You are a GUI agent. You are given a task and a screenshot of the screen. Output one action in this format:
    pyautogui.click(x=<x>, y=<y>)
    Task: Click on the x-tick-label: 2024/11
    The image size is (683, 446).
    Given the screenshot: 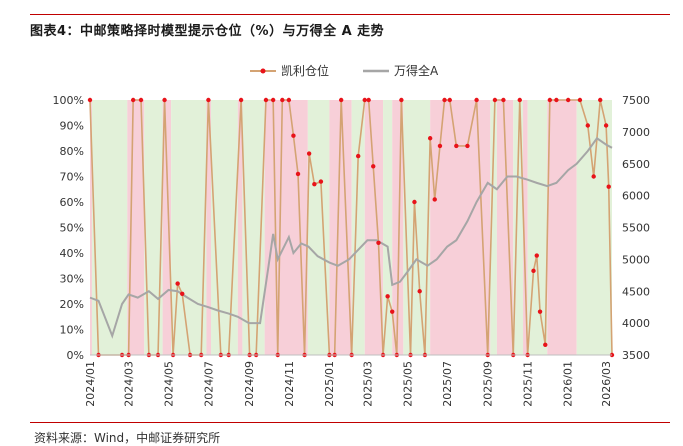 What is the action you would take?
    pyautogui.click(x=289, y=384)
    